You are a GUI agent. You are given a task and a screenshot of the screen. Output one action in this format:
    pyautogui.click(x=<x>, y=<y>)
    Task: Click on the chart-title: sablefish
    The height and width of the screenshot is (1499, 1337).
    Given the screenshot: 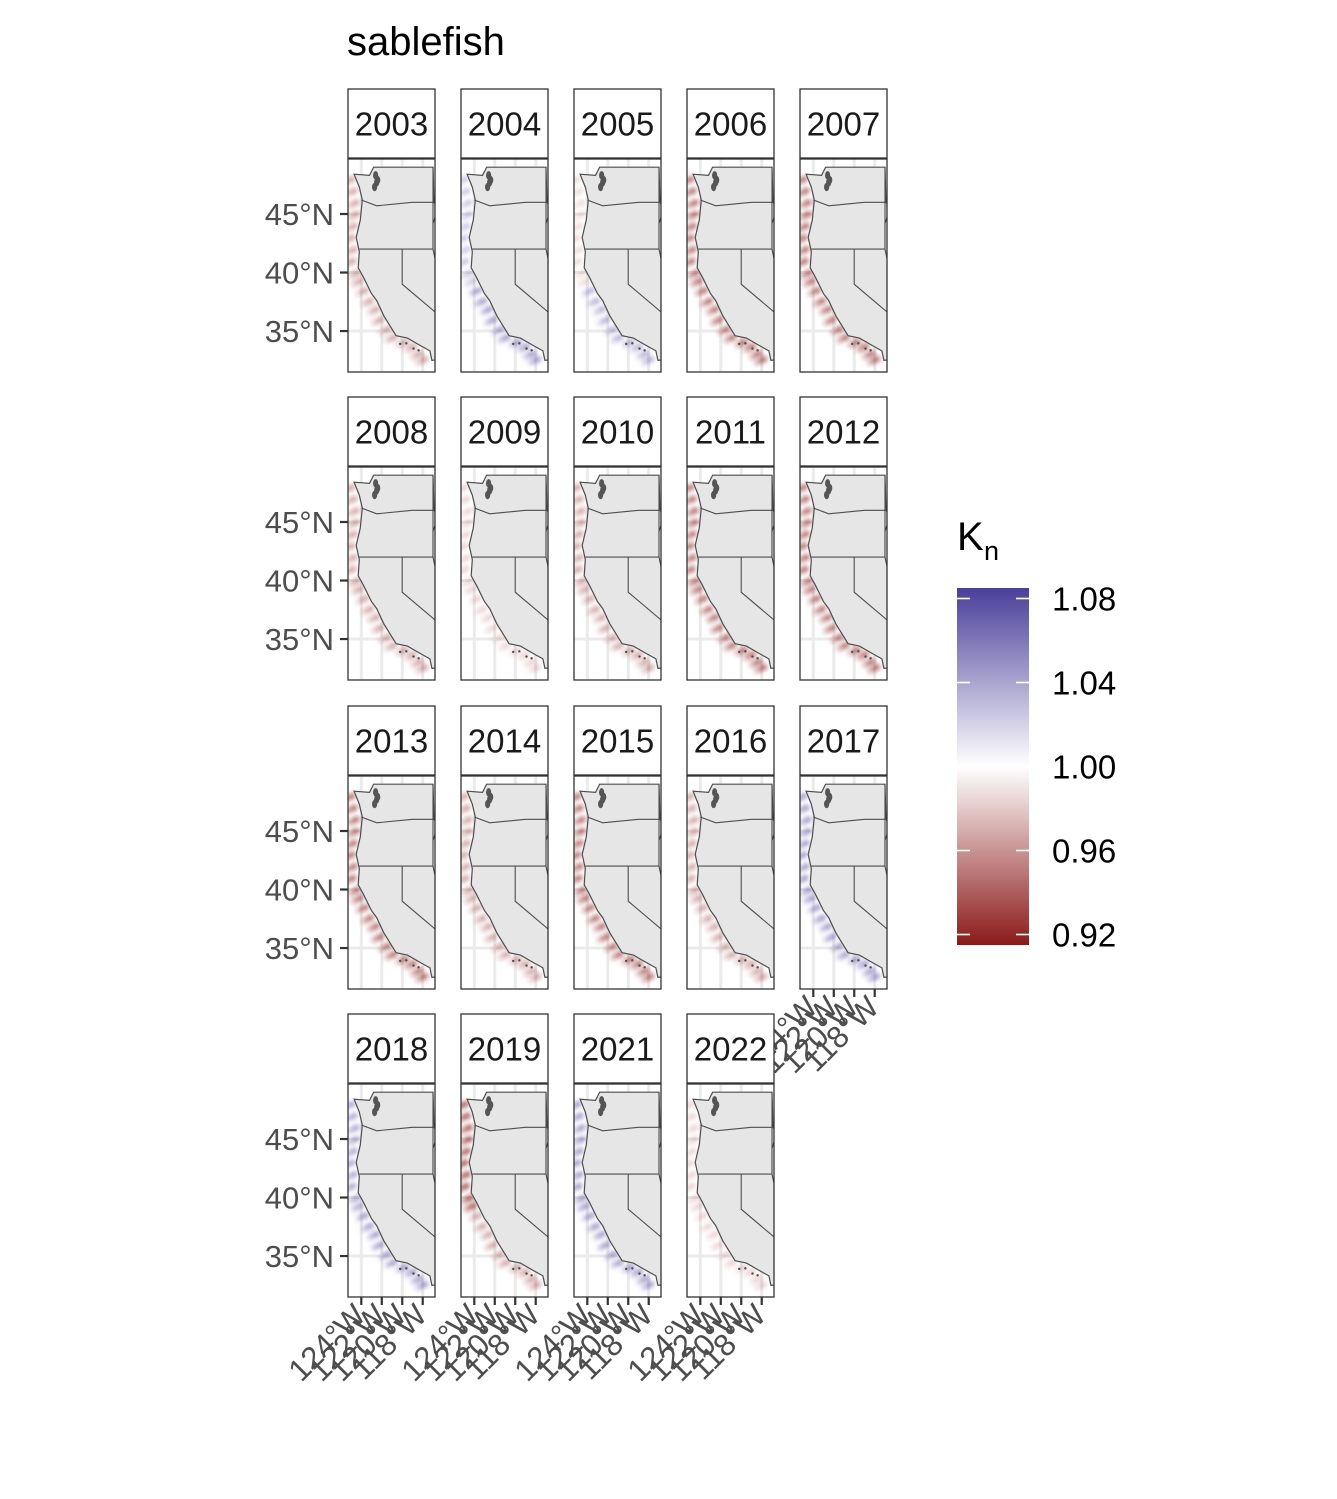 What is the action you would take?
    pyautogui.click(x=426, y=42)
    